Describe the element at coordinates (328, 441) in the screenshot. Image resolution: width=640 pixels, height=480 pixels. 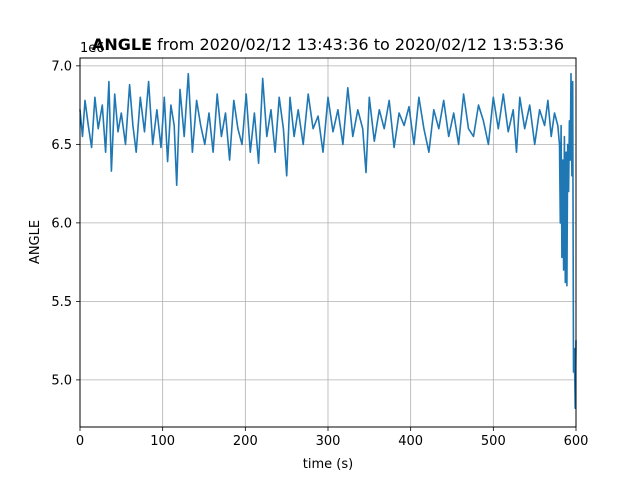
I see `x-tick-label: 300` at that location.